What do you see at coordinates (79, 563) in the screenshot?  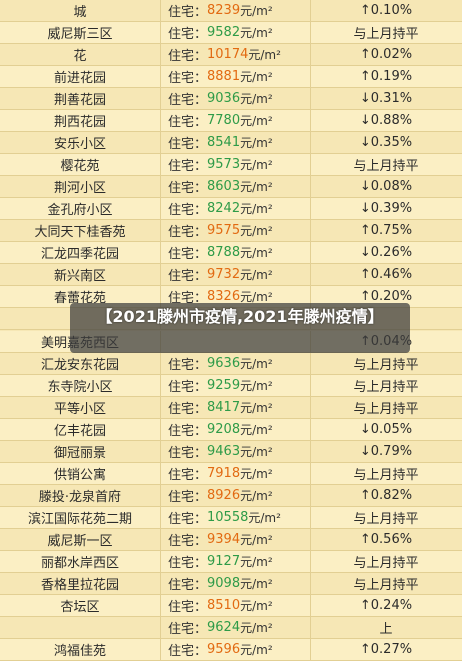 I see `community-name: 丽都水岸西区` at bounding box center [79, 563].